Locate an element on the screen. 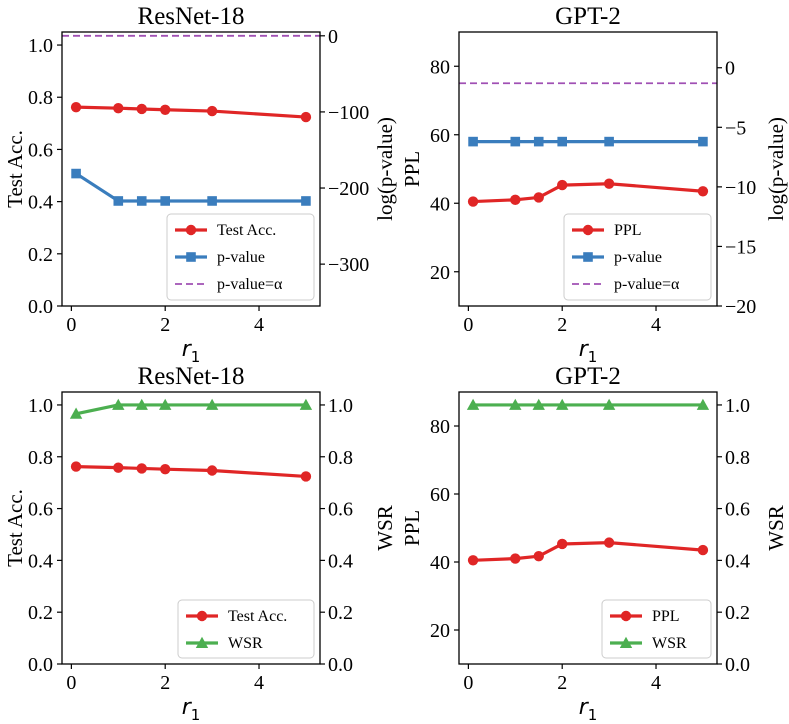 Image resolution: width=789 pixels, height=724 pixels. legend-label: p-value is located at coordinates (241, 257).